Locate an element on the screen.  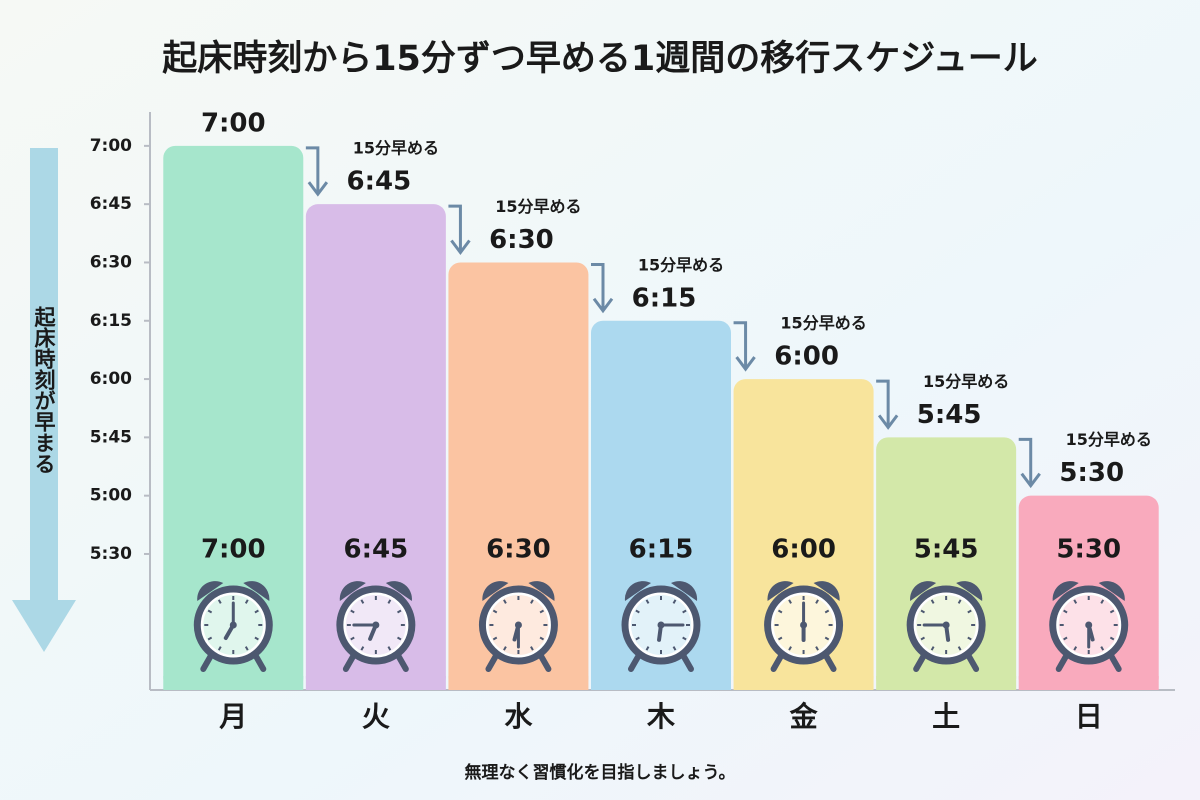
y-tick-label: 6:00 is located at coordinates (111, 379).